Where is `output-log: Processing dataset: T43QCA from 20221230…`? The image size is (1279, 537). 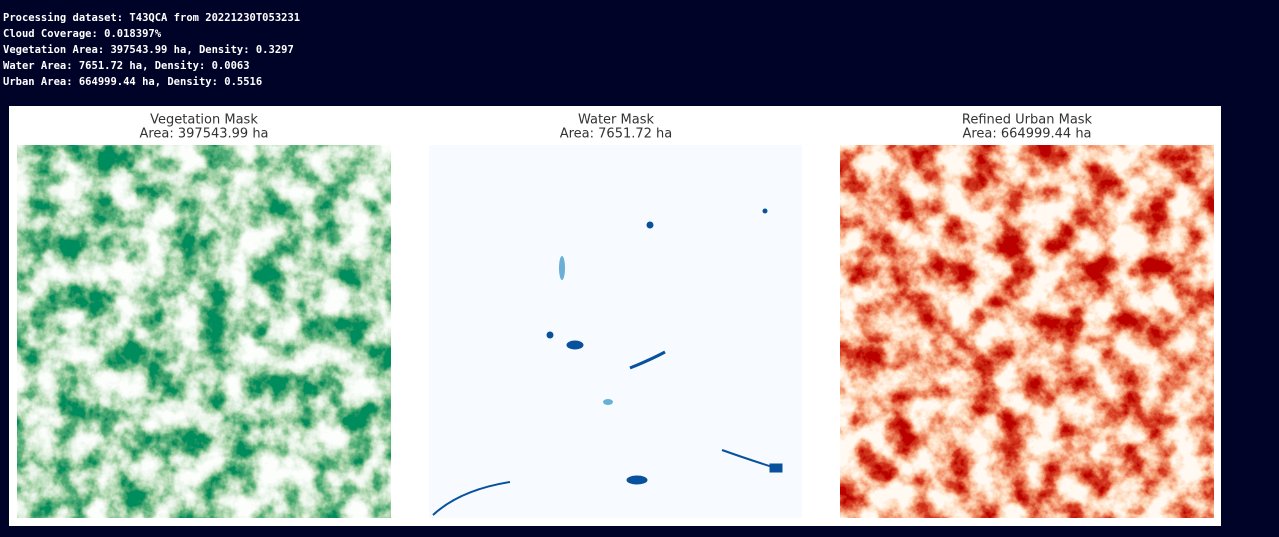
output-log: Processing dataset: T43QCA from 20221230… is located at coordinates (151, 50).